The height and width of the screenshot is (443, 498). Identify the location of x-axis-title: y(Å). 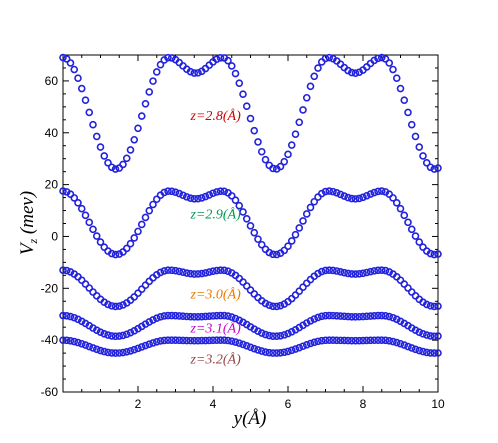
(249, 418).